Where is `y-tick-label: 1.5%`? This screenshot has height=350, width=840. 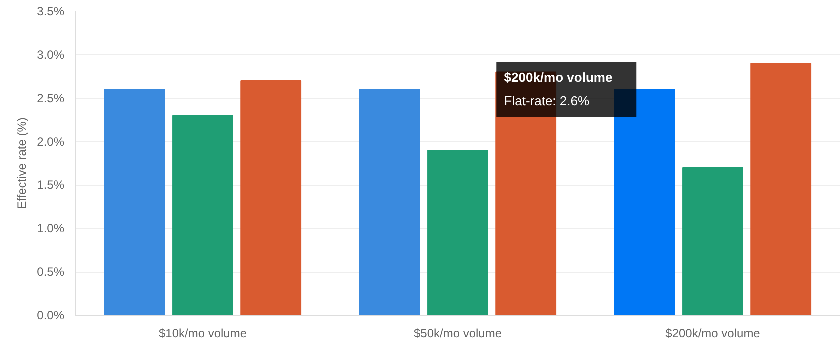
y-tick-label: 1.5% is located at coordinates (51, 185).